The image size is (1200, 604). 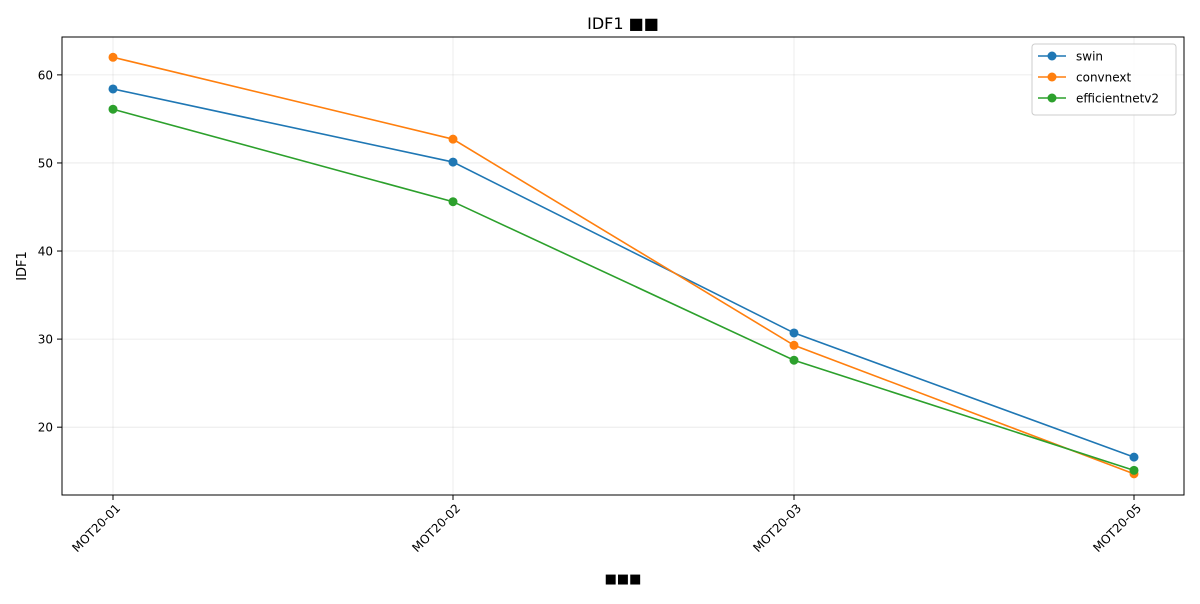 I want to click on y-tick-label: 20, so click(x=45, y=428).